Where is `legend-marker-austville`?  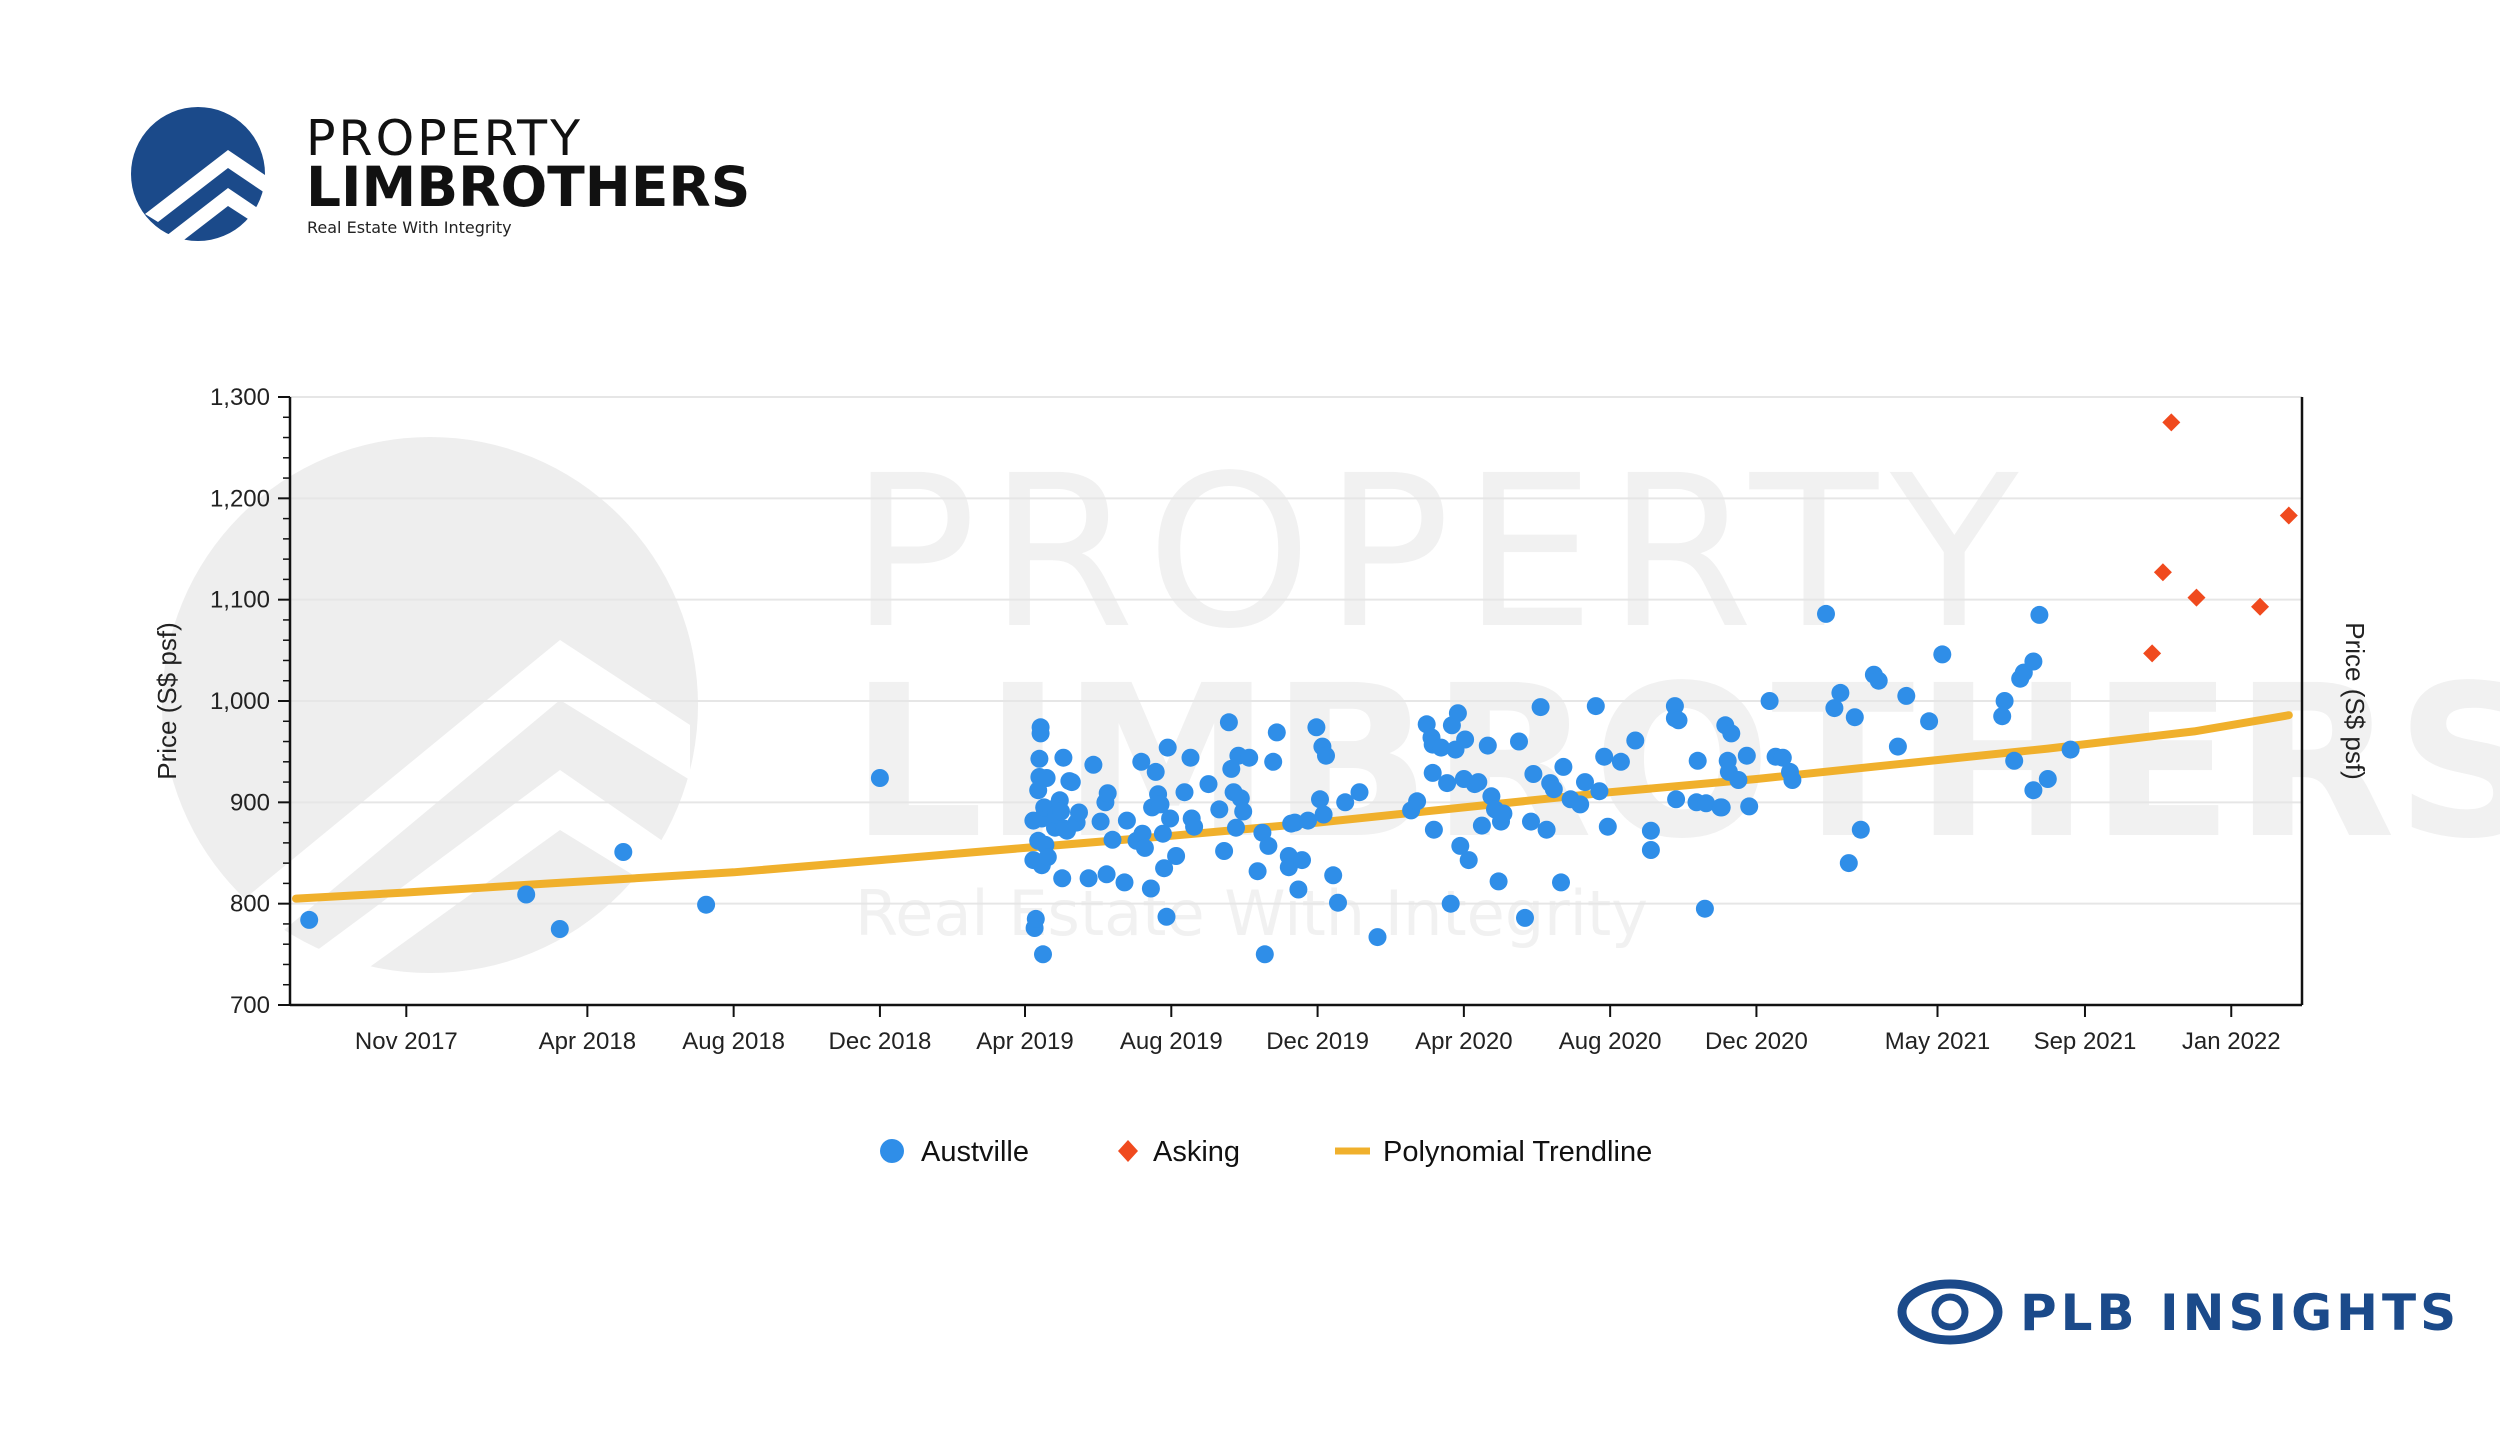 legend-marker-austville is located at coordinates (892, 1151).